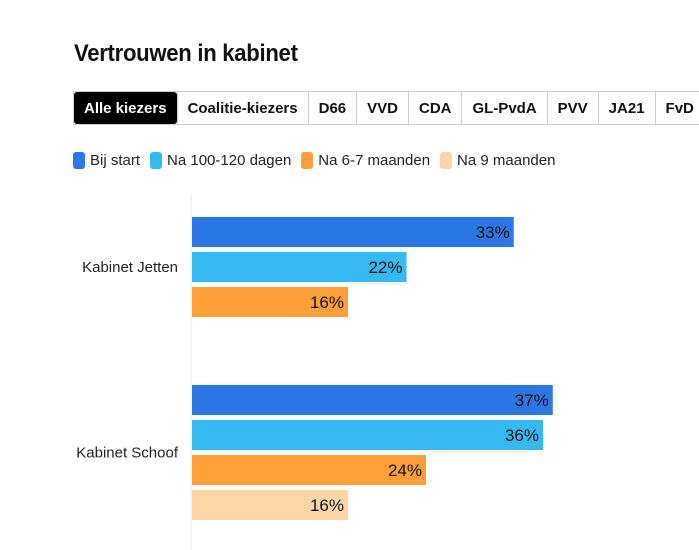 This screenshot has width=699, height=550. I want to click on bar-value-label: 33%, so click(493, 232).